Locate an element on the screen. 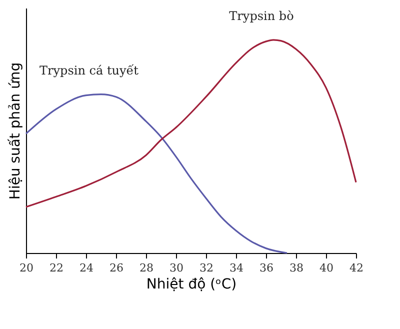 This screenshot has height=329, width=400. x-tick-label: 22 is located at coordinates (57, 268).